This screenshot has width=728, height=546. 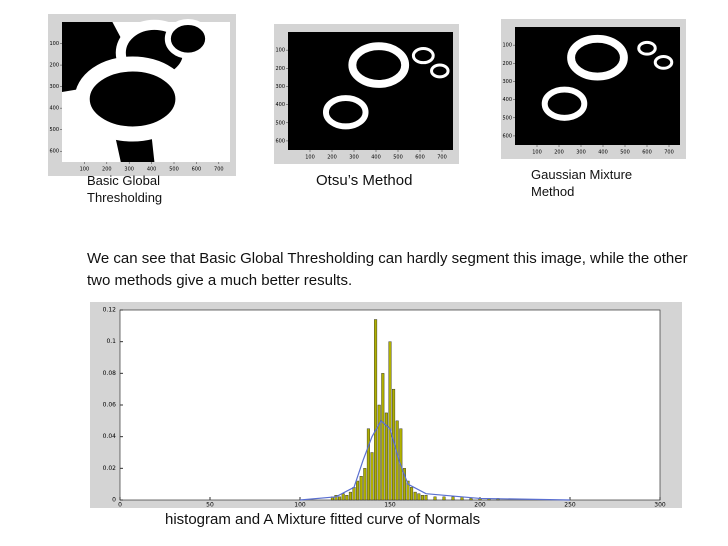 What do you see at coordinates (364, 180) in the screenshot?
I see `panel-caption: Otsu’s Method` at bounding box center [364, 180].